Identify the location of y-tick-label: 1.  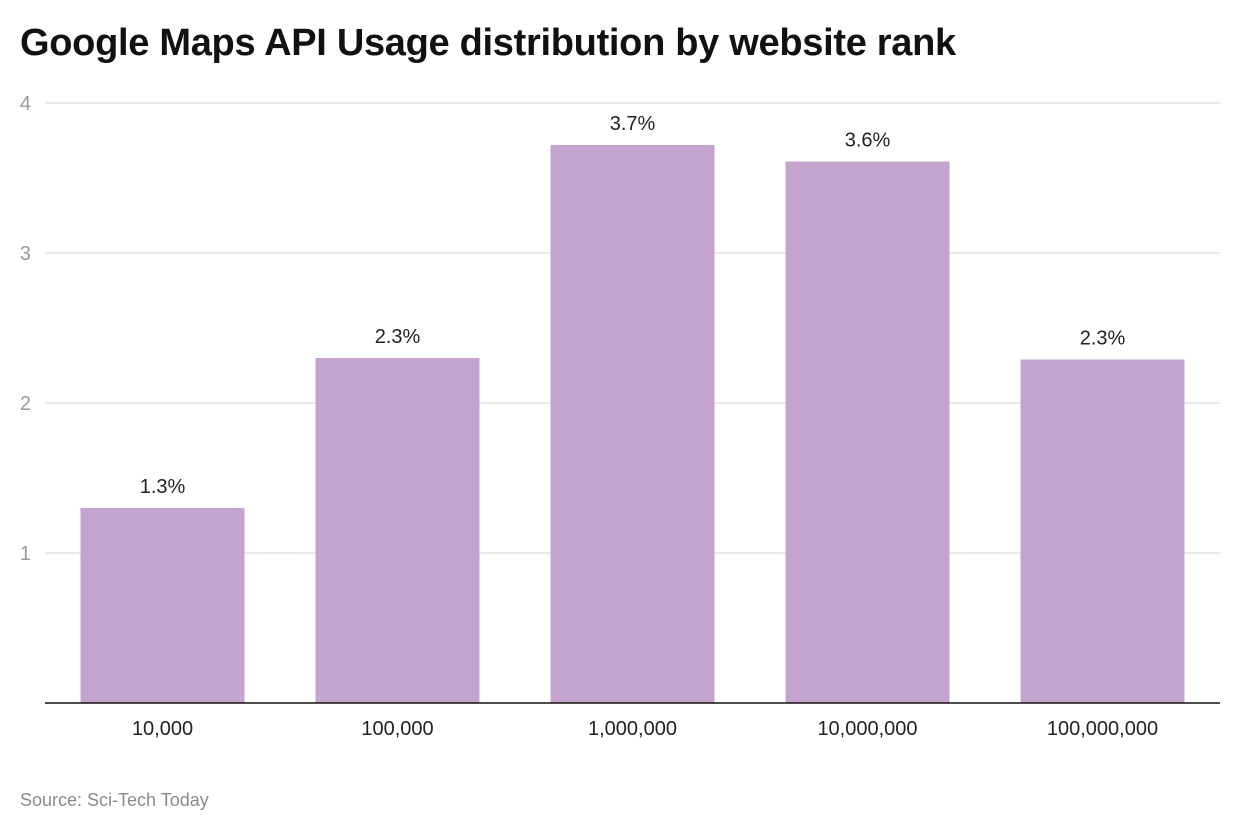
(25, 554).